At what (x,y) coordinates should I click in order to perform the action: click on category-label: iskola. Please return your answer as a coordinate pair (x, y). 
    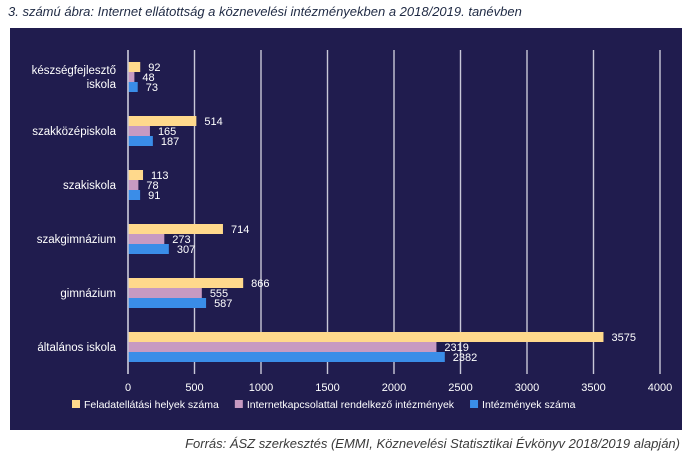
    Looking at the image, I should click on (102, 85).